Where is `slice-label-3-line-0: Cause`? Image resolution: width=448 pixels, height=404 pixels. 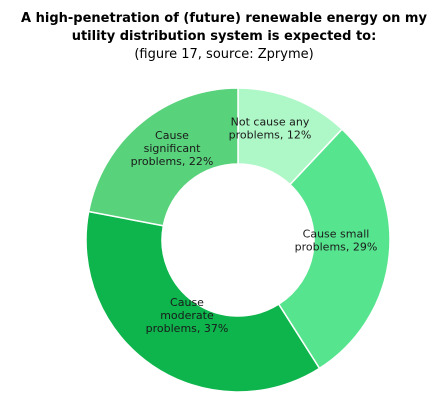 slice-label-3-line-0: Cause is located at coordinates (172, 135).